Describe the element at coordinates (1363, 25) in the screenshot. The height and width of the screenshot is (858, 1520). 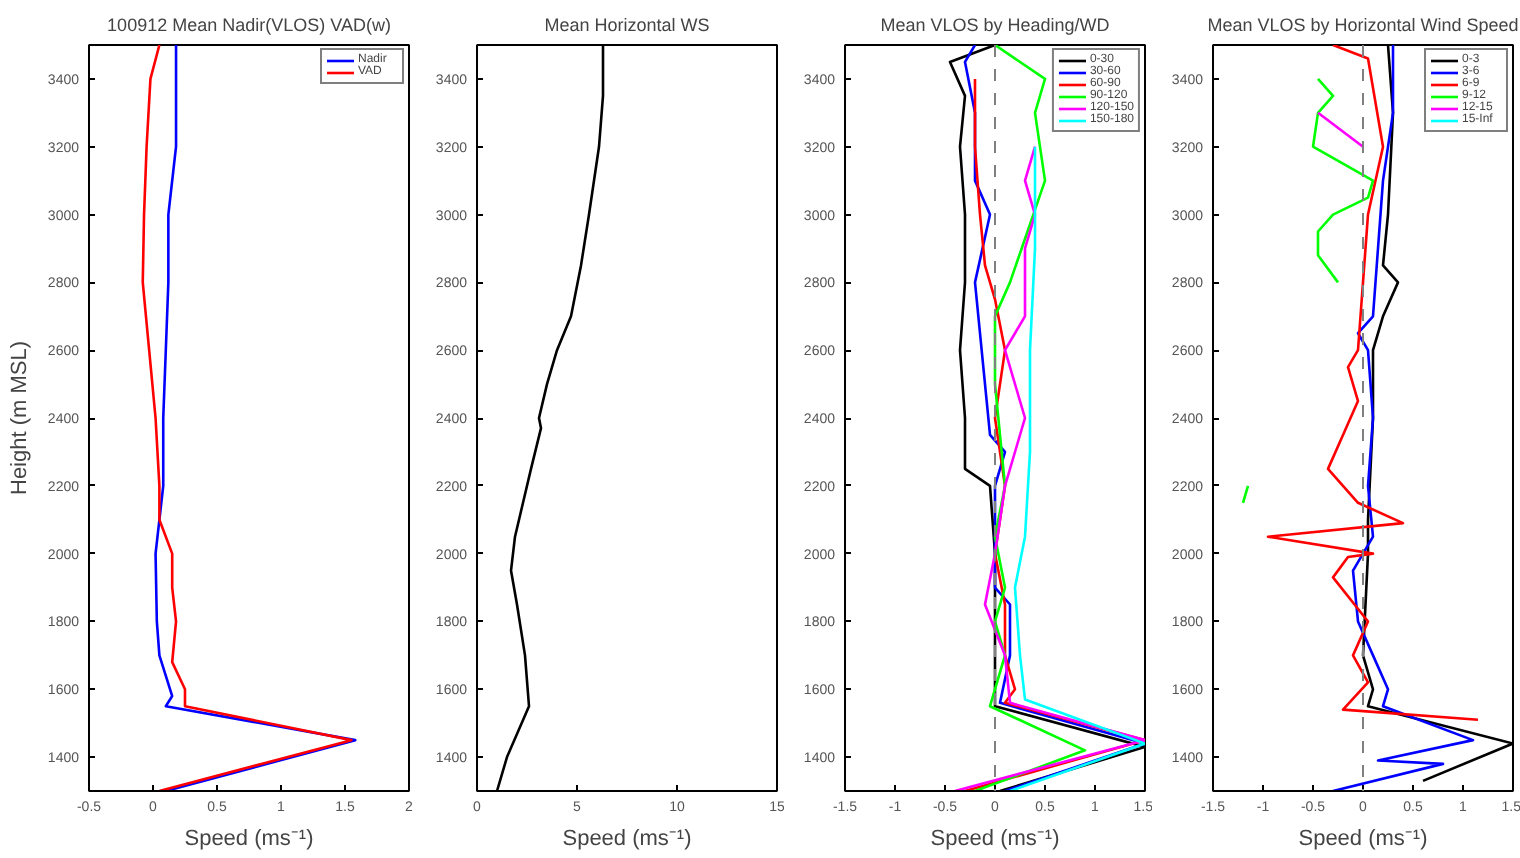
I see `chart-title: Mean VLOS by Horizontal Wind Speed` at that location.